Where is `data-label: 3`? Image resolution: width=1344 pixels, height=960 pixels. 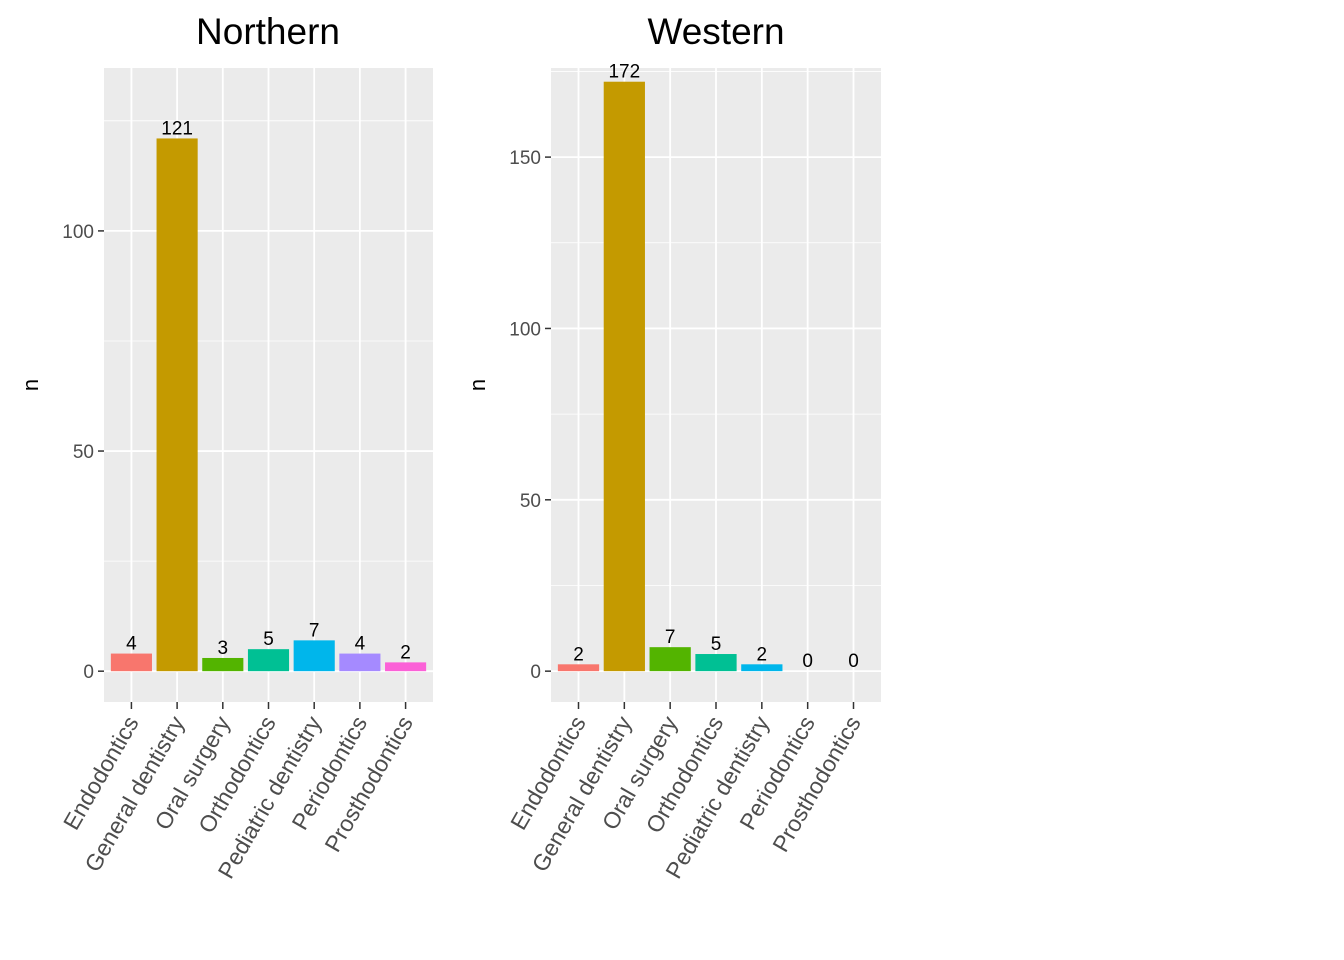 data-label: 3 is located at coordinates (223, 648).